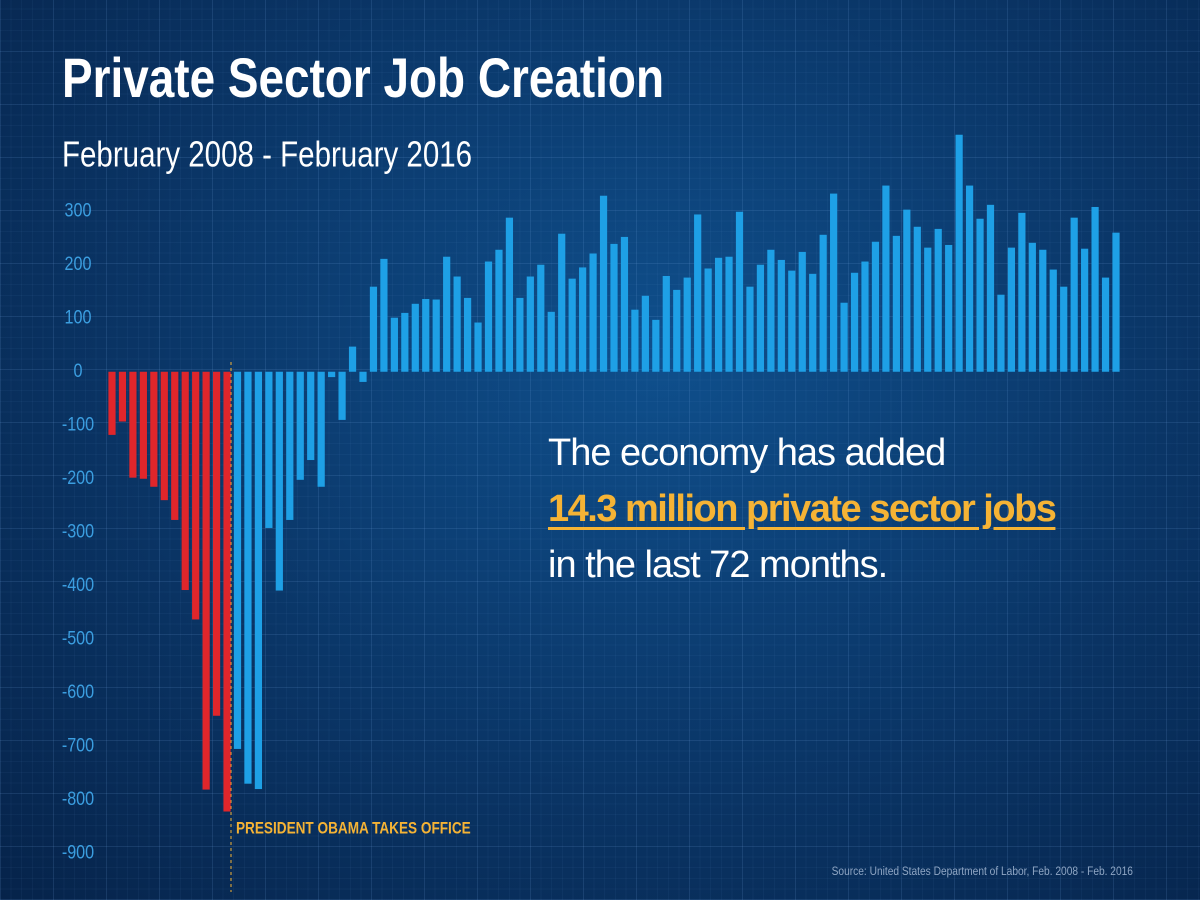  I want to click on y-tick-label: 300, so click(78, 210).